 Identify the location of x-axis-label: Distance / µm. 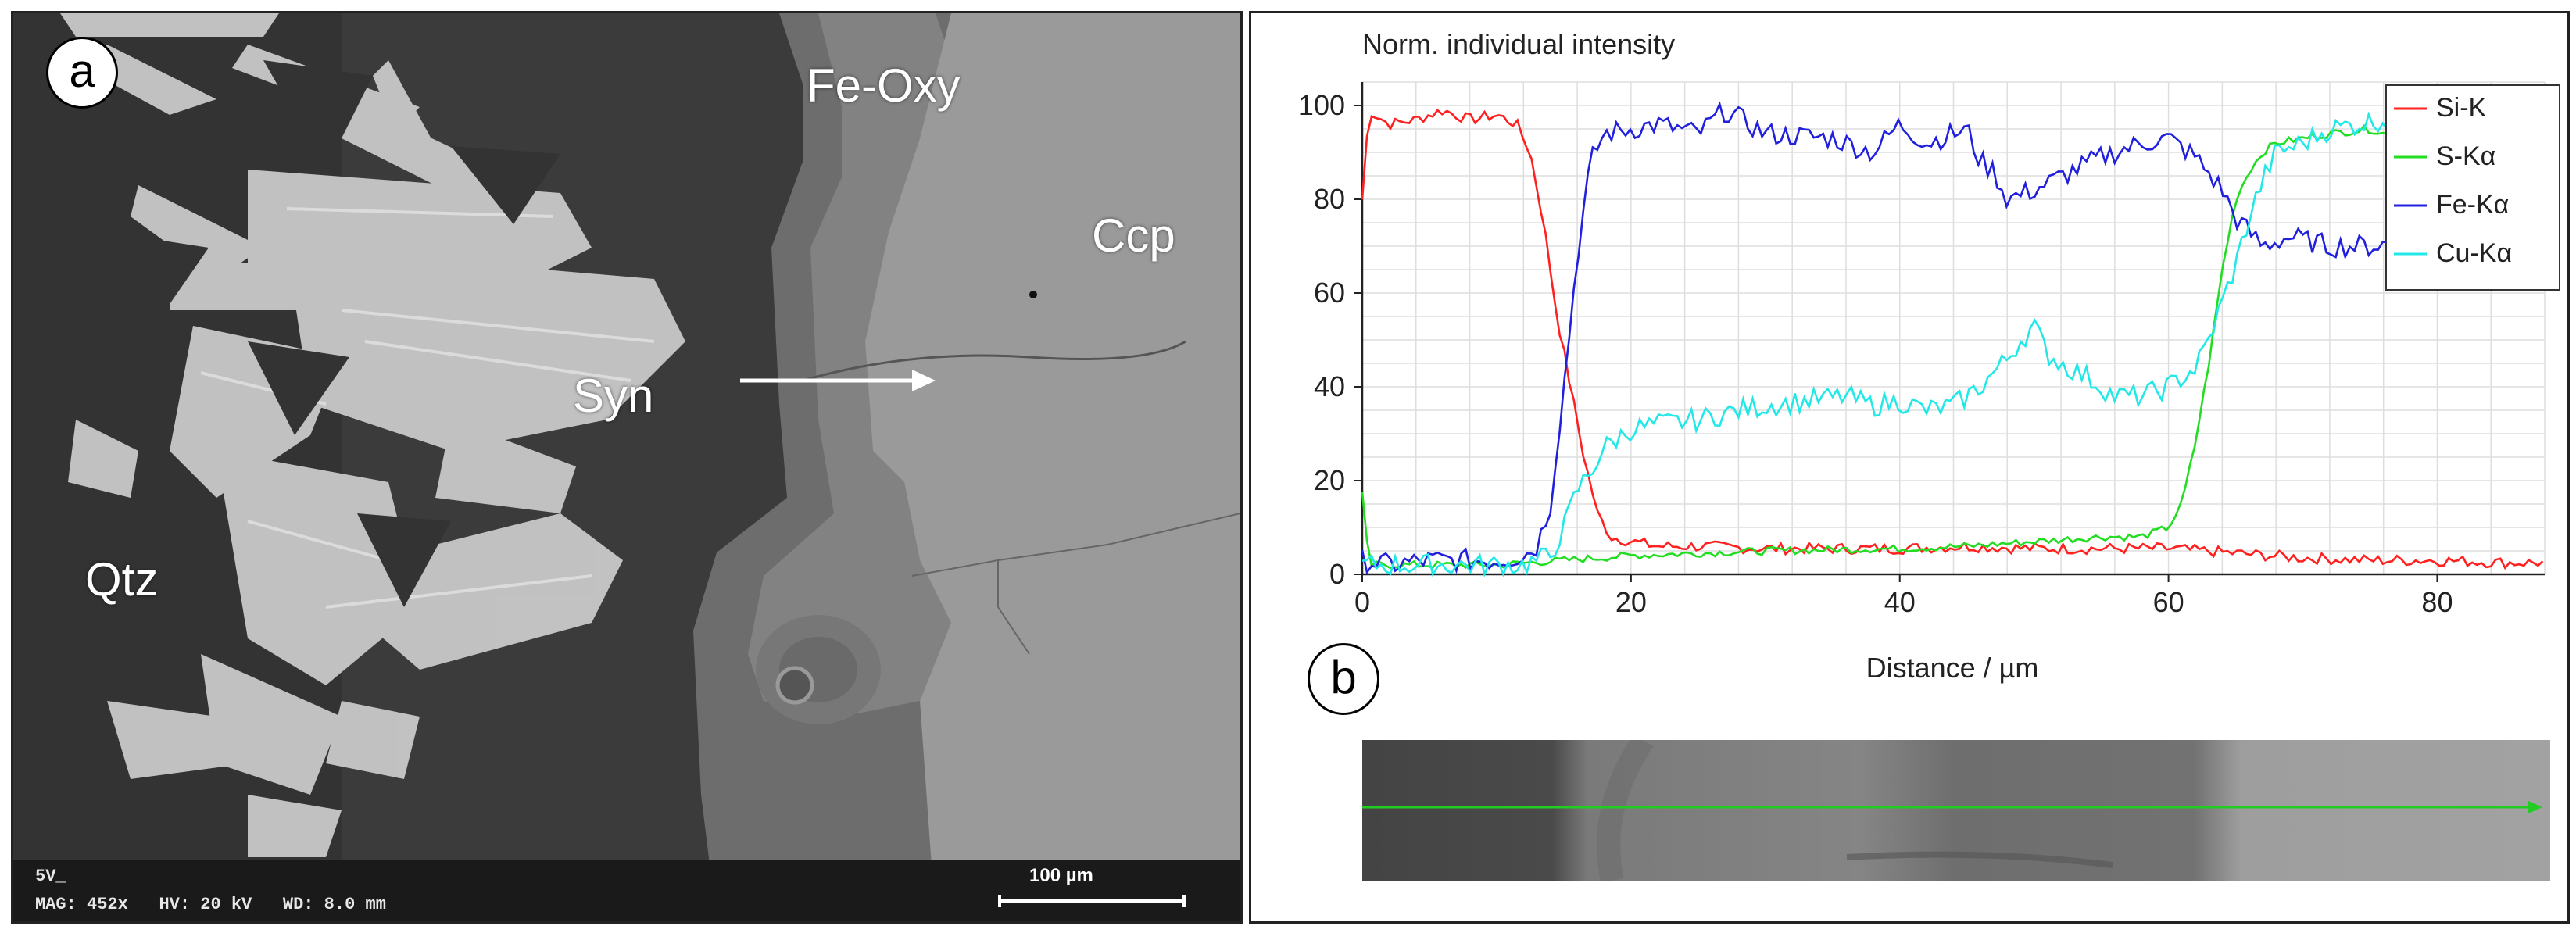
(1952, 668).